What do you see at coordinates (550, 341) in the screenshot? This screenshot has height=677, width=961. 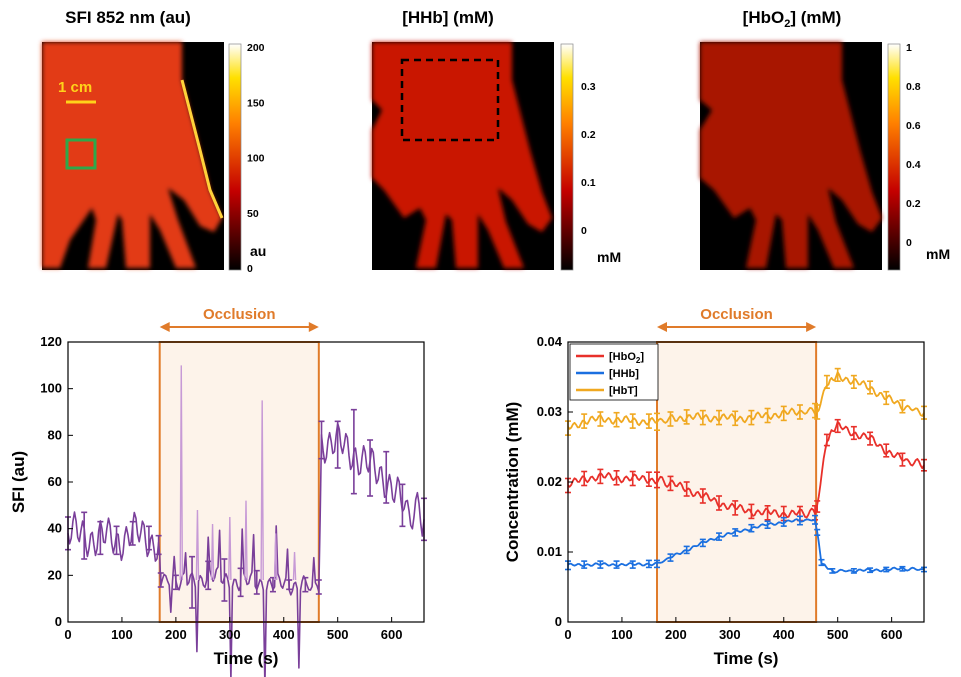 I see `y-tick-label: 0.04` at bounding box center [550, 341].